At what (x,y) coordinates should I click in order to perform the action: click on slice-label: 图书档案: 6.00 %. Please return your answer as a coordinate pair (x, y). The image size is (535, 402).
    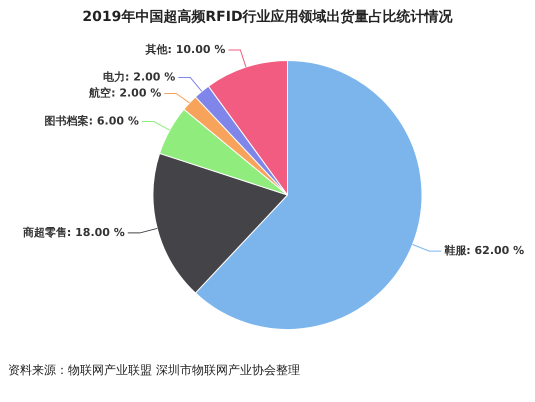
    Looking at the image, I should click on (91, 121).